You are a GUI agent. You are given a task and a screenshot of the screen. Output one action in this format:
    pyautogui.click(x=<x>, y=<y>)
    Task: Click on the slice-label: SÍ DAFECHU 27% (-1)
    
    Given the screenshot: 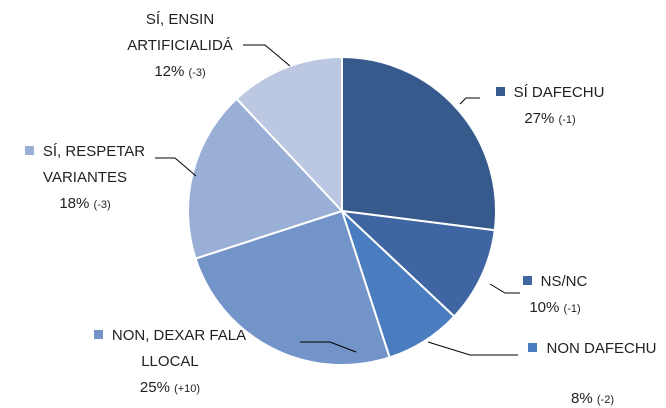 What is the action you would take?
    pyautogui.click(x=550, y=106)
    